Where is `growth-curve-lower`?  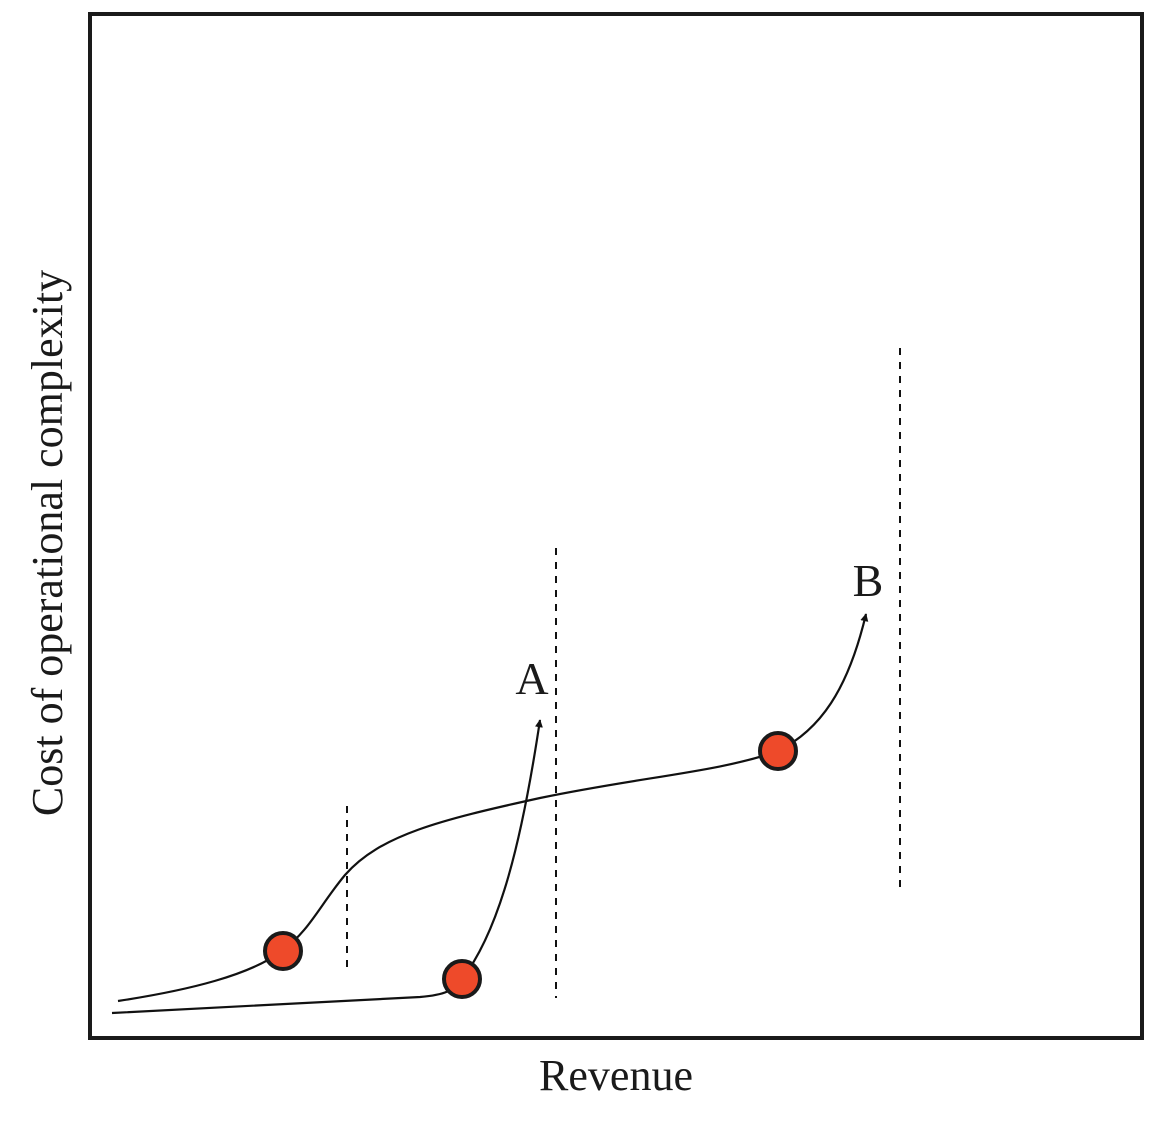 growth-curve-lower is located at coordinates (287, 996).